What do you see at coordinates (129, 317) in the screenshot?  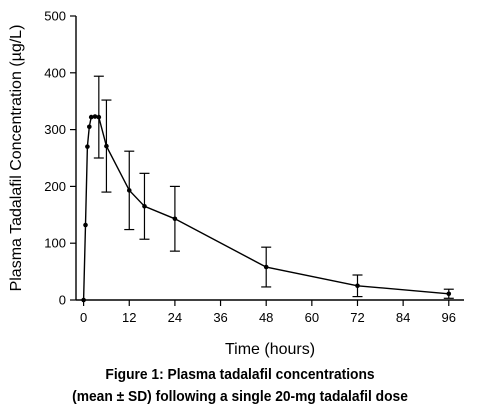 I see `x-tick-label: 12` at bounding box center [129, 317].